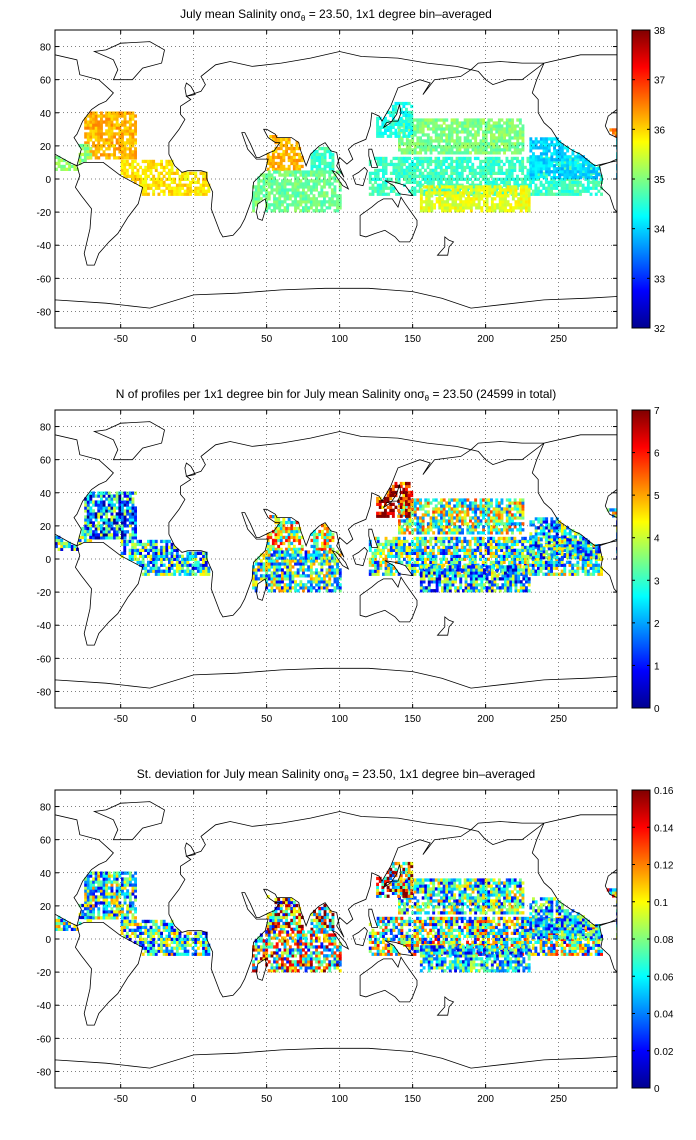  What do you see at coordinates (340, 179) in the screenshot?
I see `coastline-sumatra` at bounding box center [340, 179].